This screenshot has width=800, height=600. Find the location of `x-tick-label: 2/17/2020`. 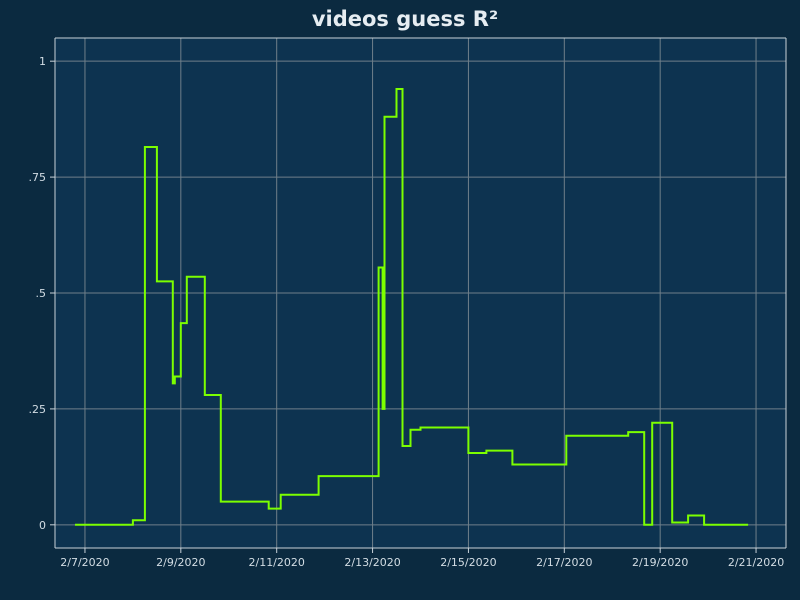

x-tick-label: 2/17/2020 is located at coordinates (564, 562).